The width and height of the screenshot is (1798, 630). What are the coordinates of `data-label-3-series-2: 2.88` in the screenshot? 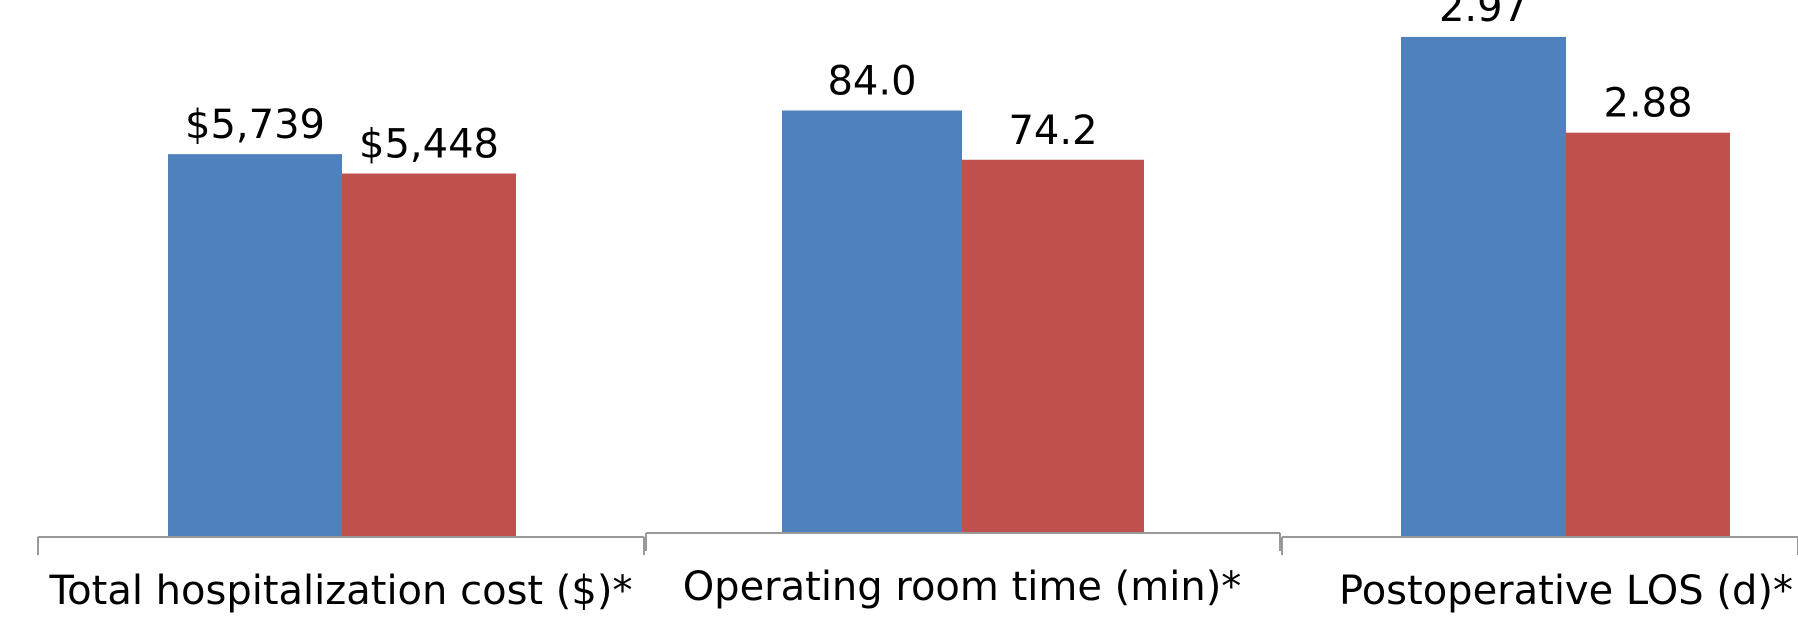 It's located at (1647, 104).